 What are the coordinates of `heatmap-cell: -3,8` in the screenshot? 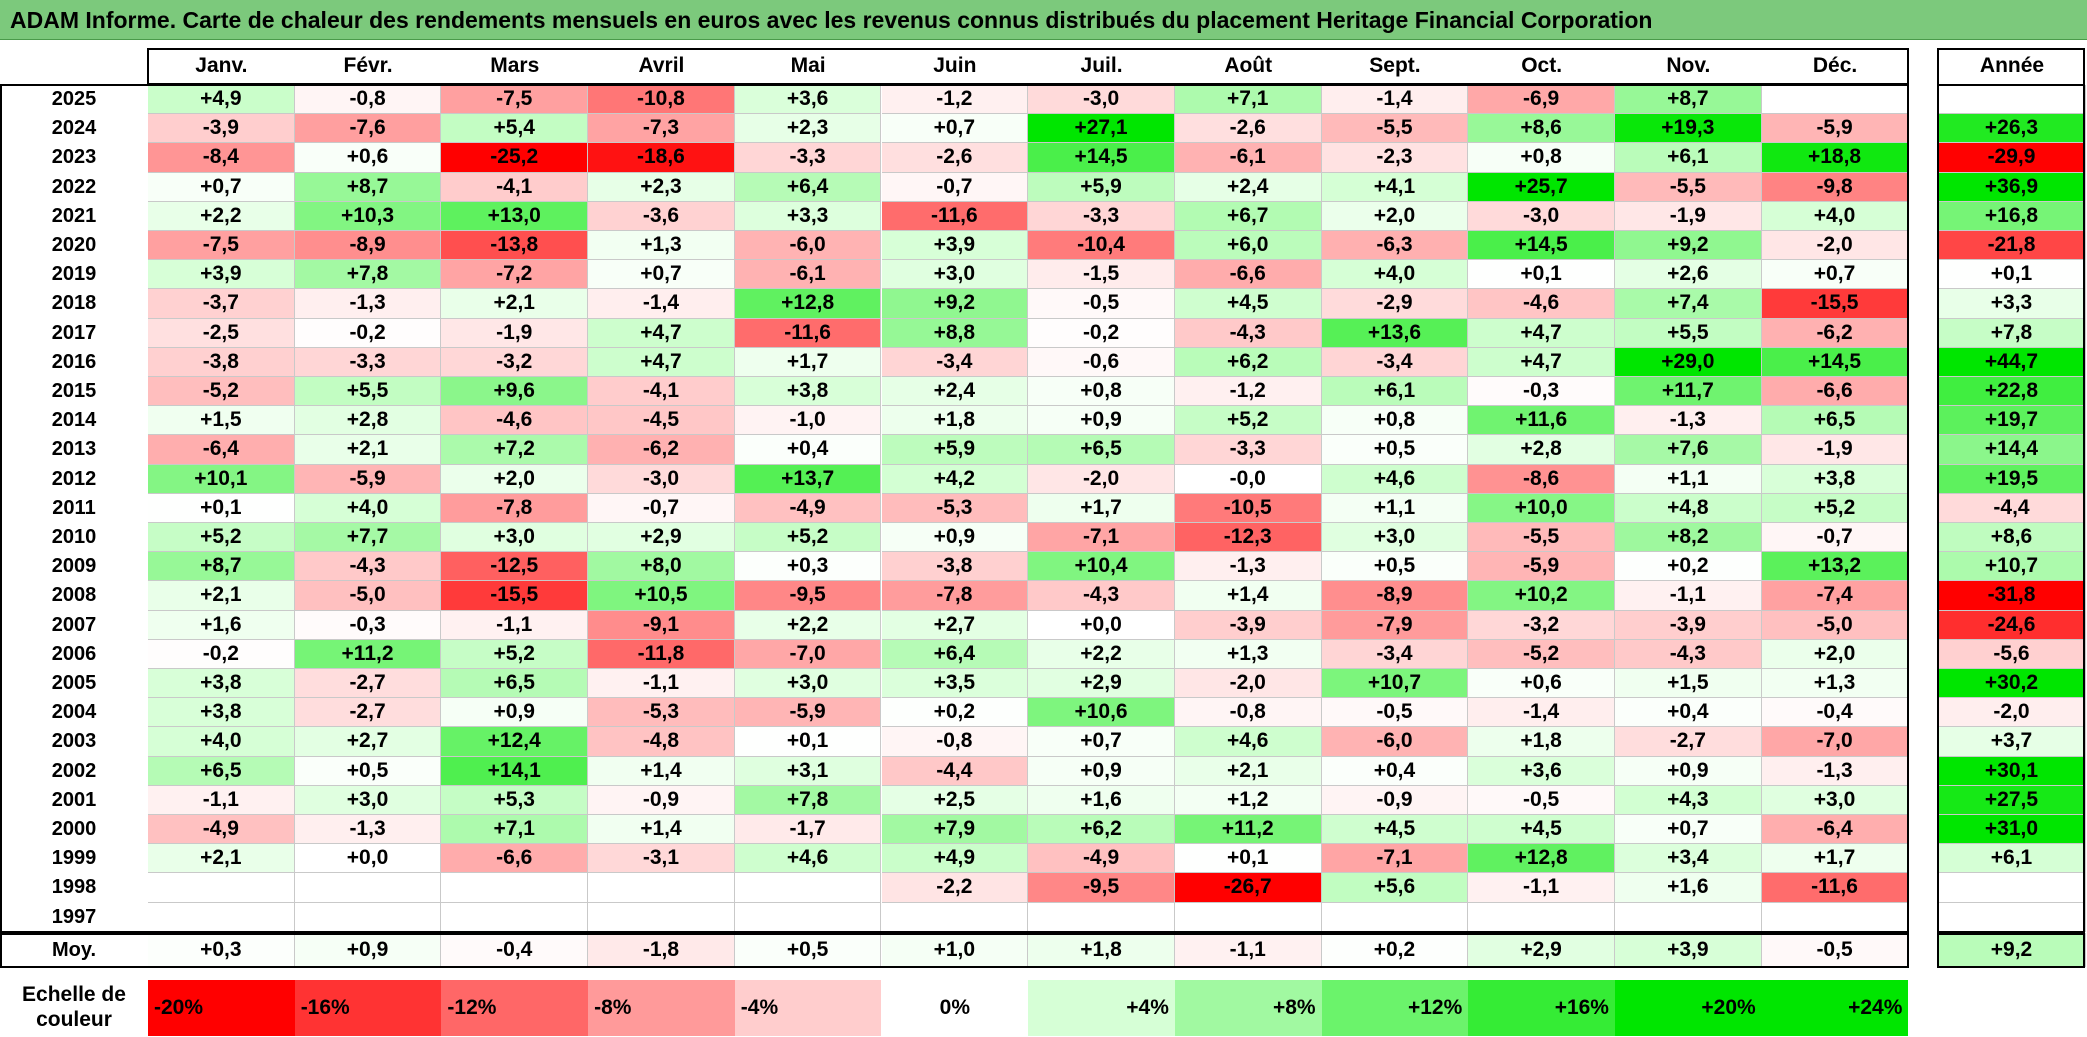 It's located at (221, 362).